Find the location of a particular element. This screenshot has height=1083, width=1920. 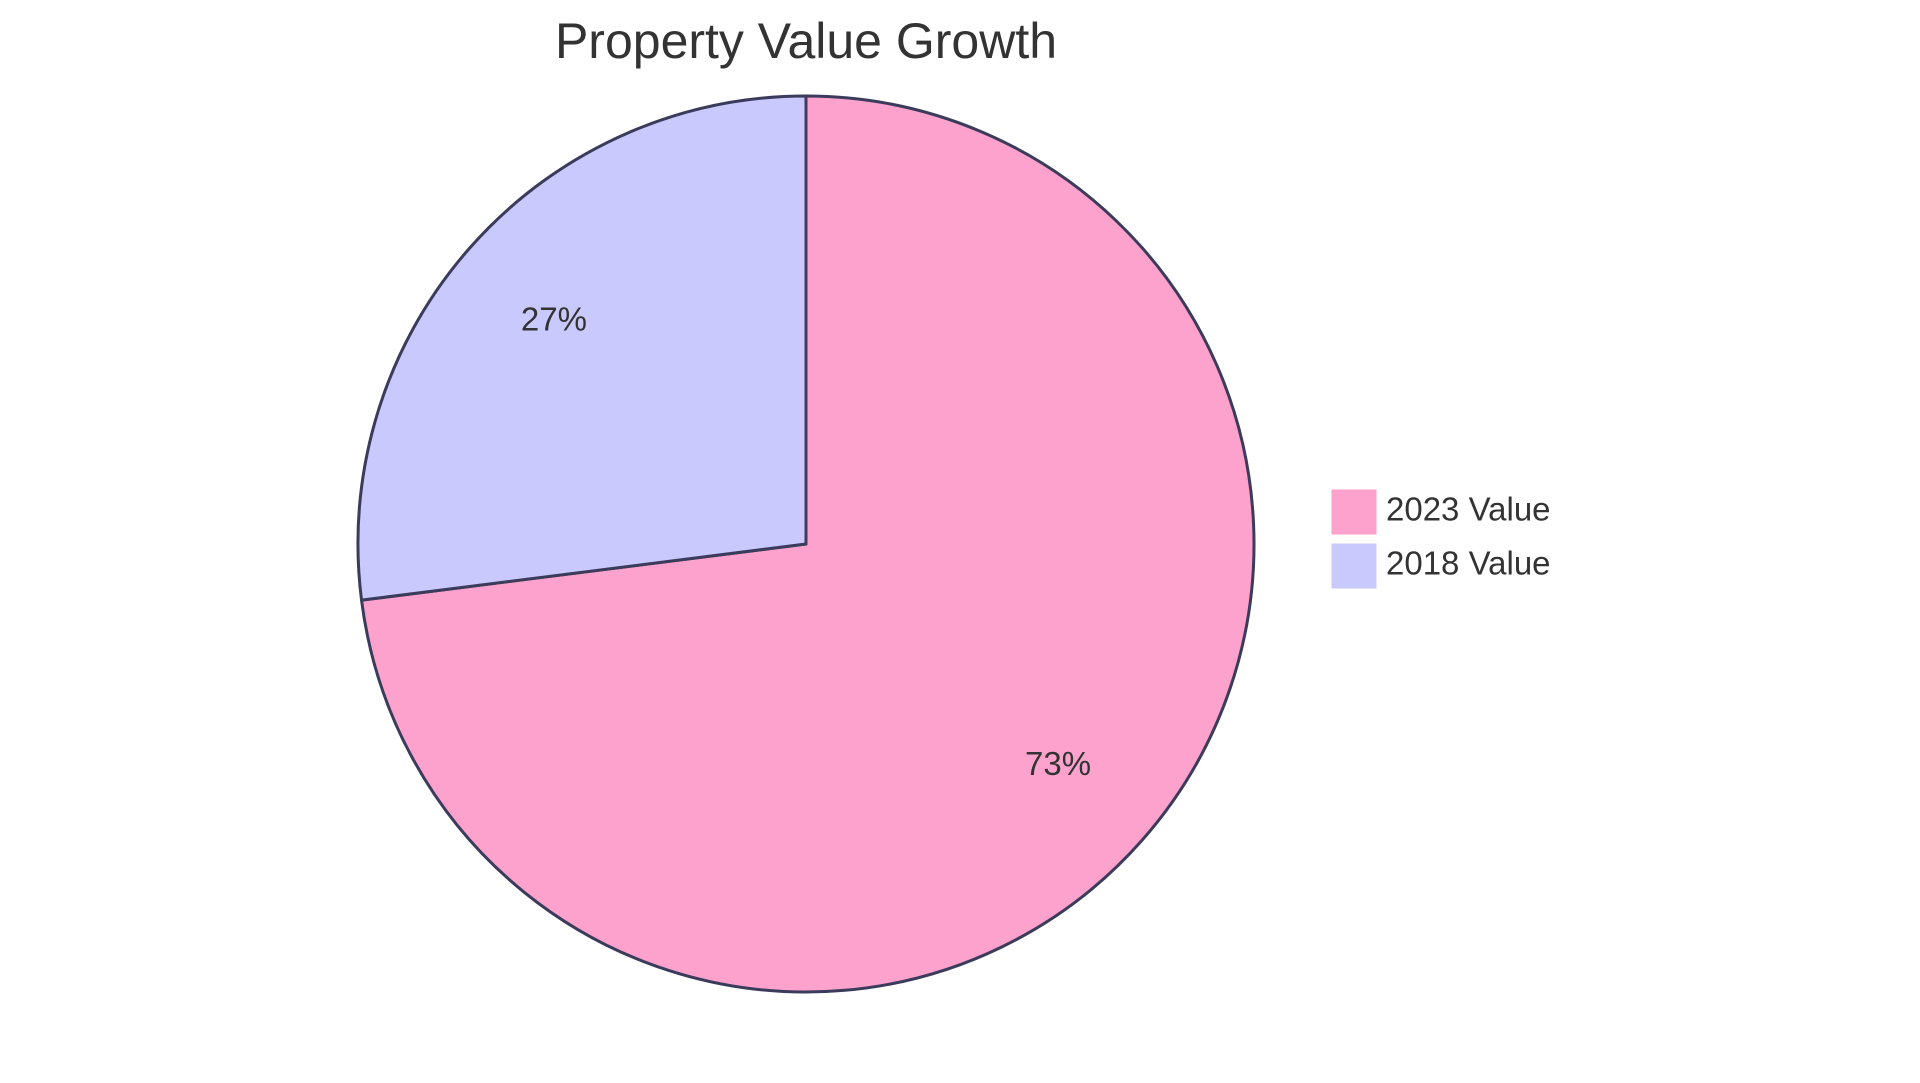

slice-percent-label: 27% is located at coordinates (554, 319).